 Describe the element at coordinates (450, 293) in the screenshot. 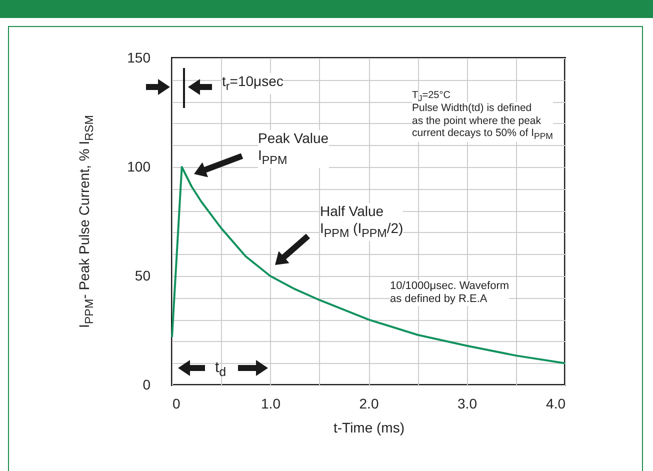

I see `annotation: 10/1000μsec. Waveform as defined by R.E.A` at that location.